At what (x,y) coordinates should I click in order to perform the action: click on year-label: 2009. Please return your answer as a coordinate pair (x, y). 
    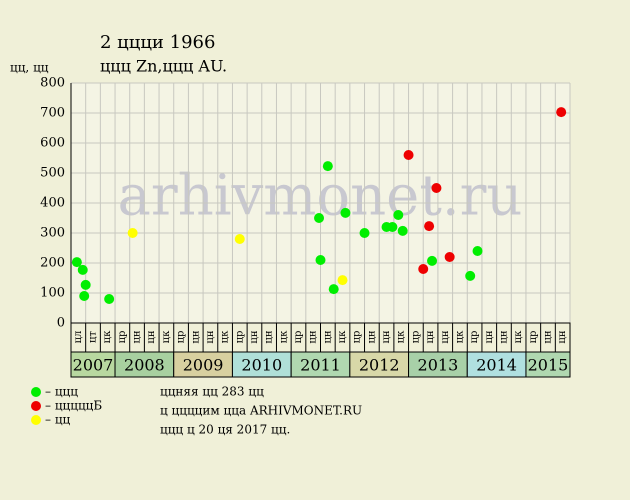
    Looking at the image, I should click on (203, 365).